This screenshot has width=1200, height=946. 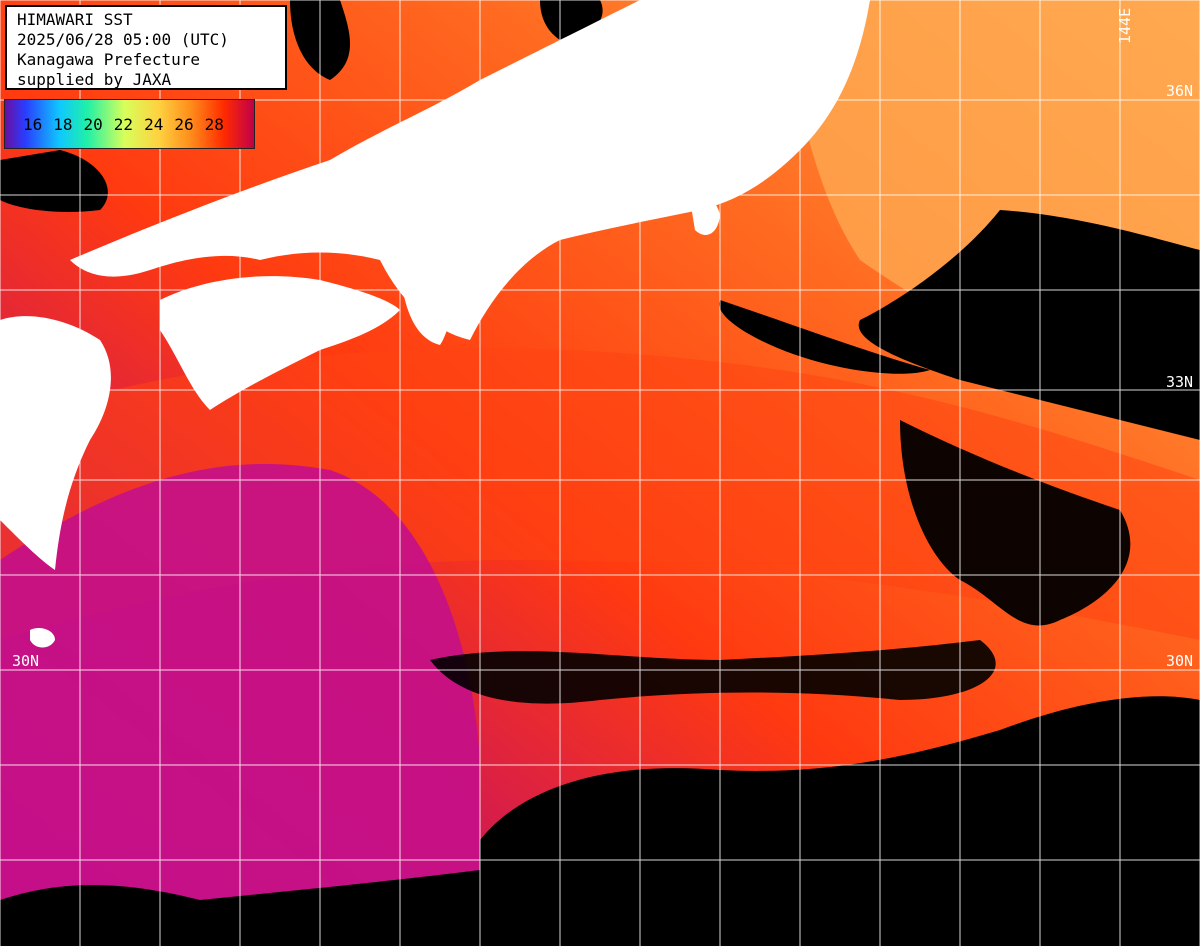 What do you see at coordinates (75, 19) in the screenshot?
I see `product-title: HIMAWARI SST` at bounding box center [75, 19].